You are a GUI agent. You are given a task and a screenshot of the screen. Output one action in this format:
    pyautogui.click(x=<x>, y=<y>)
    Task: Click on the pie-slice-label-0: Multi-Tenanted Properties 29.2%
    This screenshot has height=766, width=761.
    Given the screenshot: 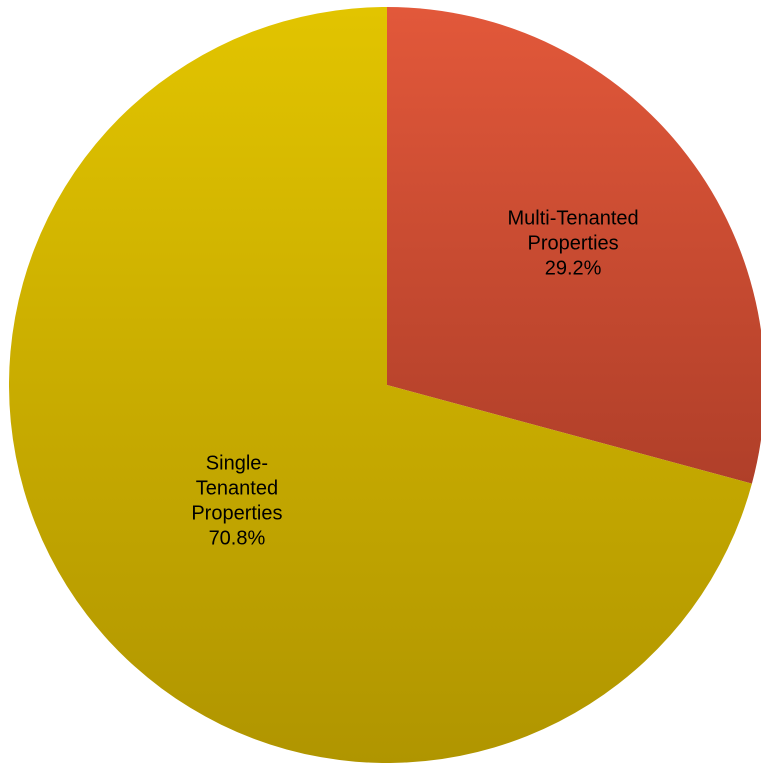 What is the action you would take?
    pyautogui.click(x=572, y=244)
    